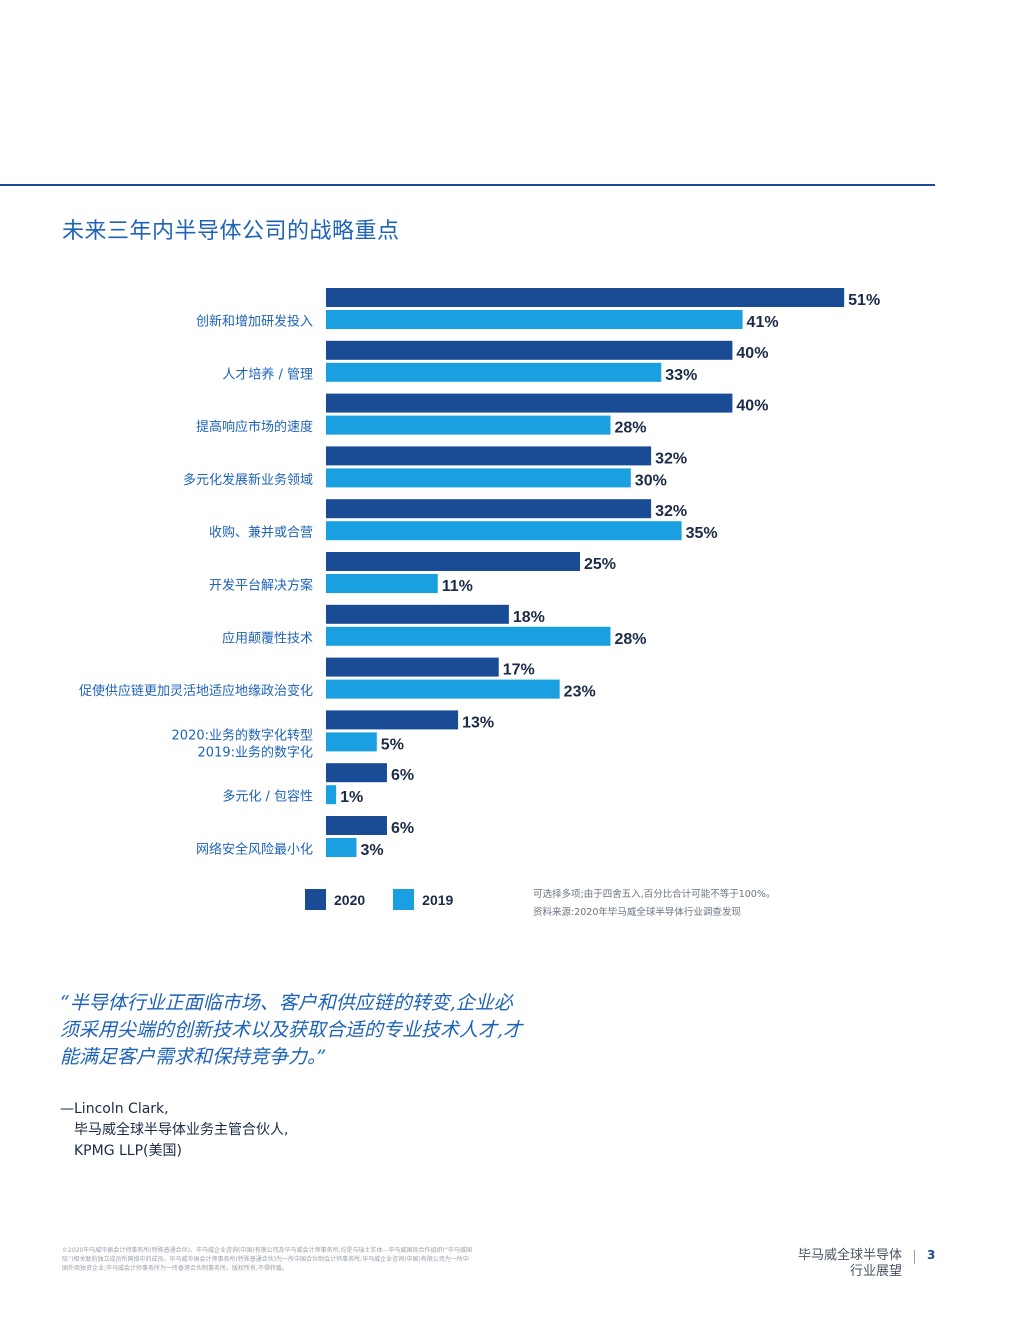 This screenshot has width=1024, height=1326. I want to click on legend-swatch-2019, so click(404, 899).